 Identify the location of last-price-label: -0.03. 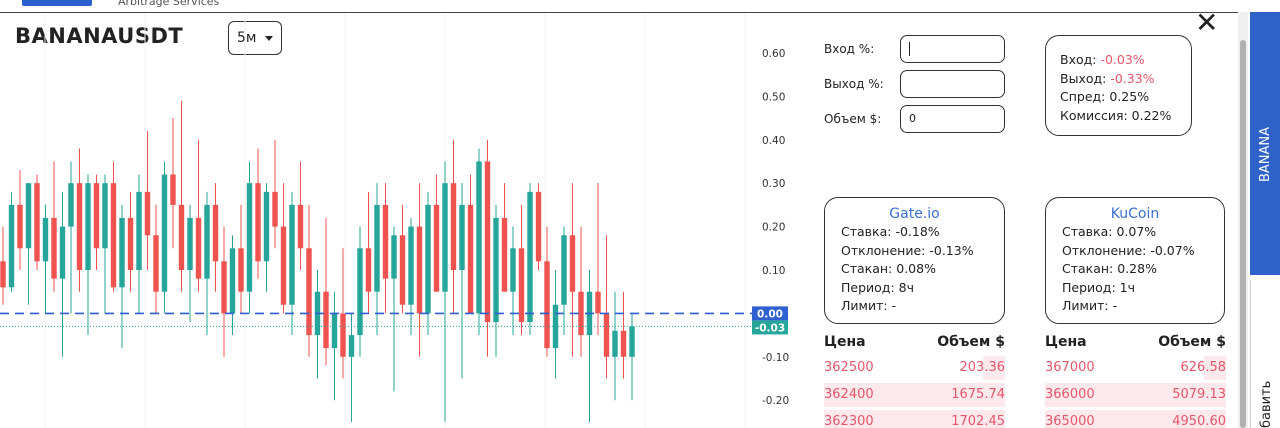
(770, 328).